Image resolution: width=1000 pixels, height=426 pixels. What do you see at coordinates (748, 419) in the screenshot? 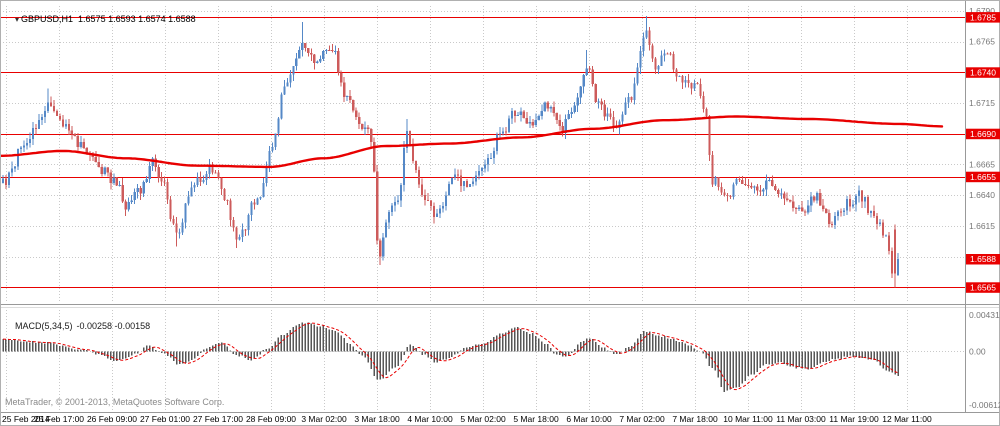
I see `svg-text: 10 Mar 11:00` at bounding box center [748, 419].